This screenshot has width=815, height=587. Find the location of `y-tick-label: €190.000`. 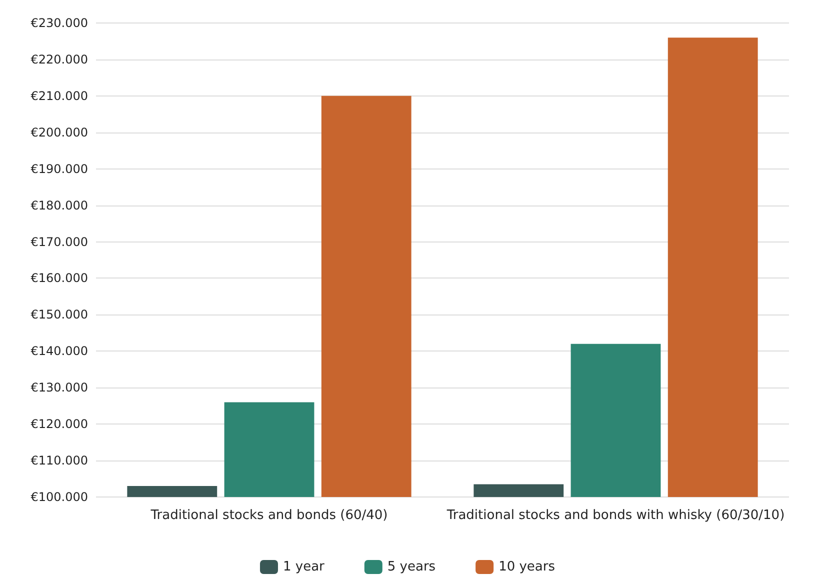

y-tick-label: €190.000 is located at coordinates (59, 169).